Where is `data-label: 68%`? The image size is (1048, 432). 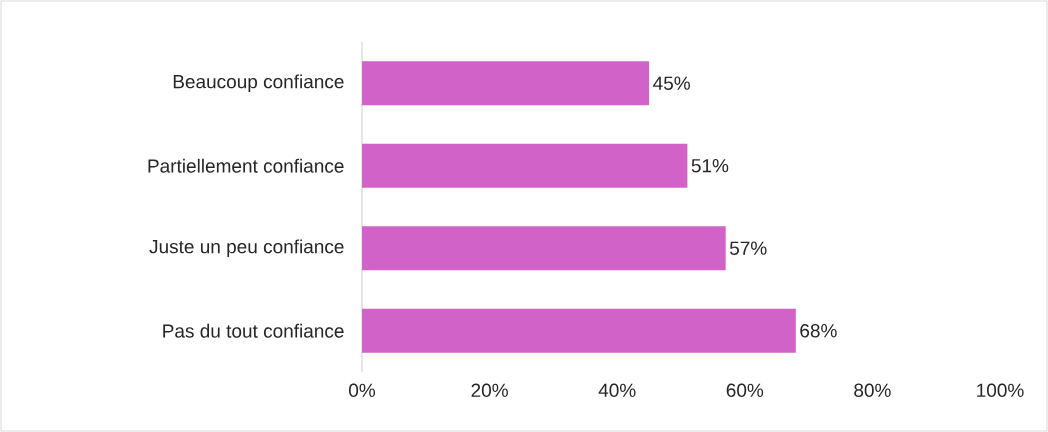 data-label: 68% is located at coordinates (818, 331).